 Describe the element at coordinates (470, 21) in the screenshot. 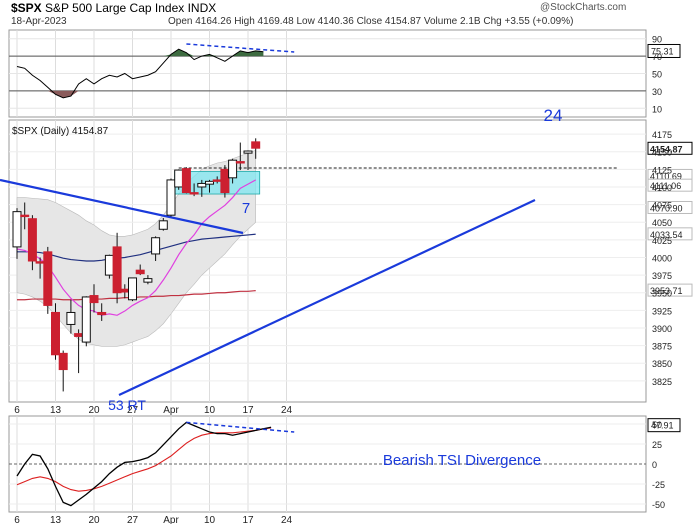

I see `volume-value: 2.1B` at that location.